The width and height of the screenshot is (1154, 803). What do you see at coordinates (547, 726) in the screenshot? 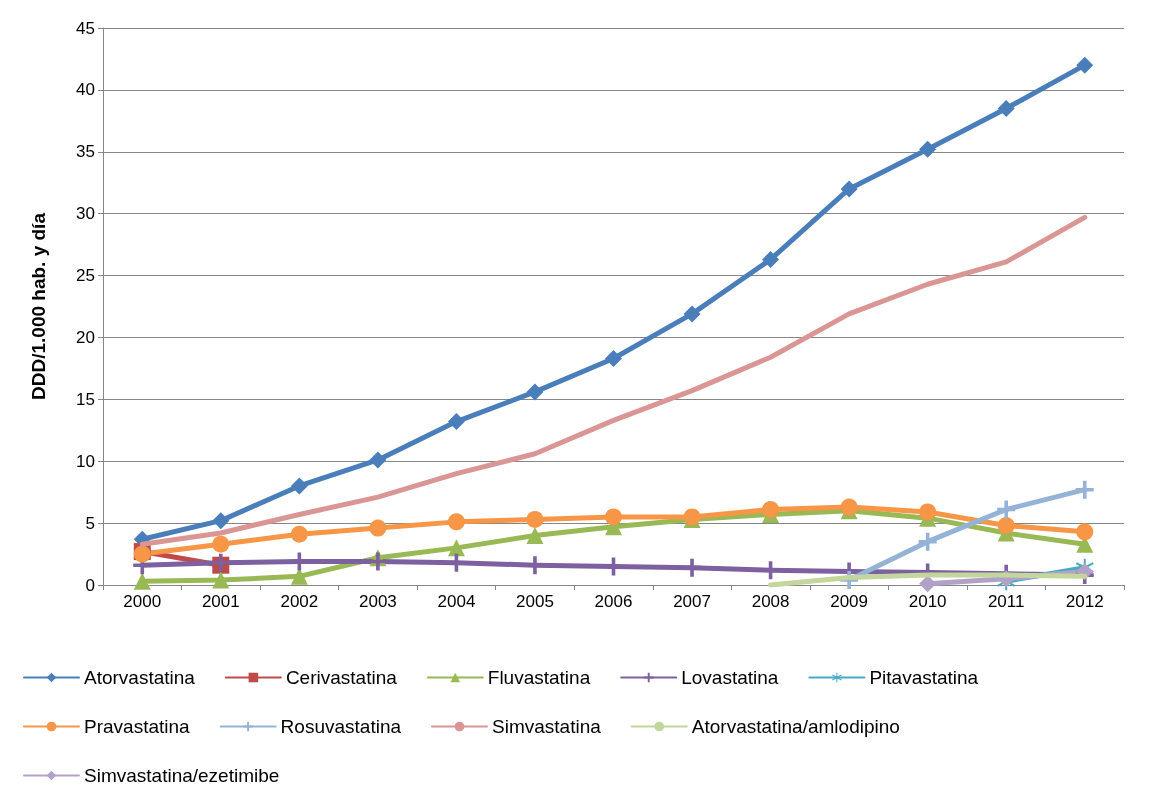
I see `legend-label: Simvastatina` at bounding box center [547, 726].